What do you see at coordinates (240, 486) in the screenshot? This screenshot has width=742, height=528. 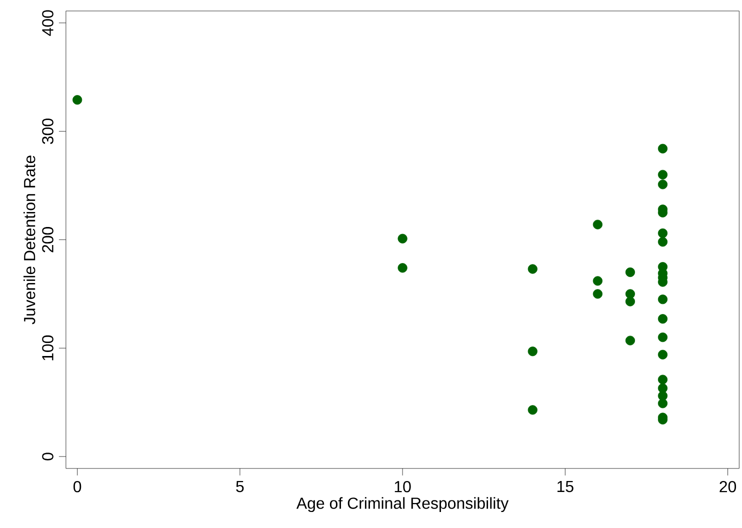 I see `x-tick-label: 5` at bounding box center [240, 486].